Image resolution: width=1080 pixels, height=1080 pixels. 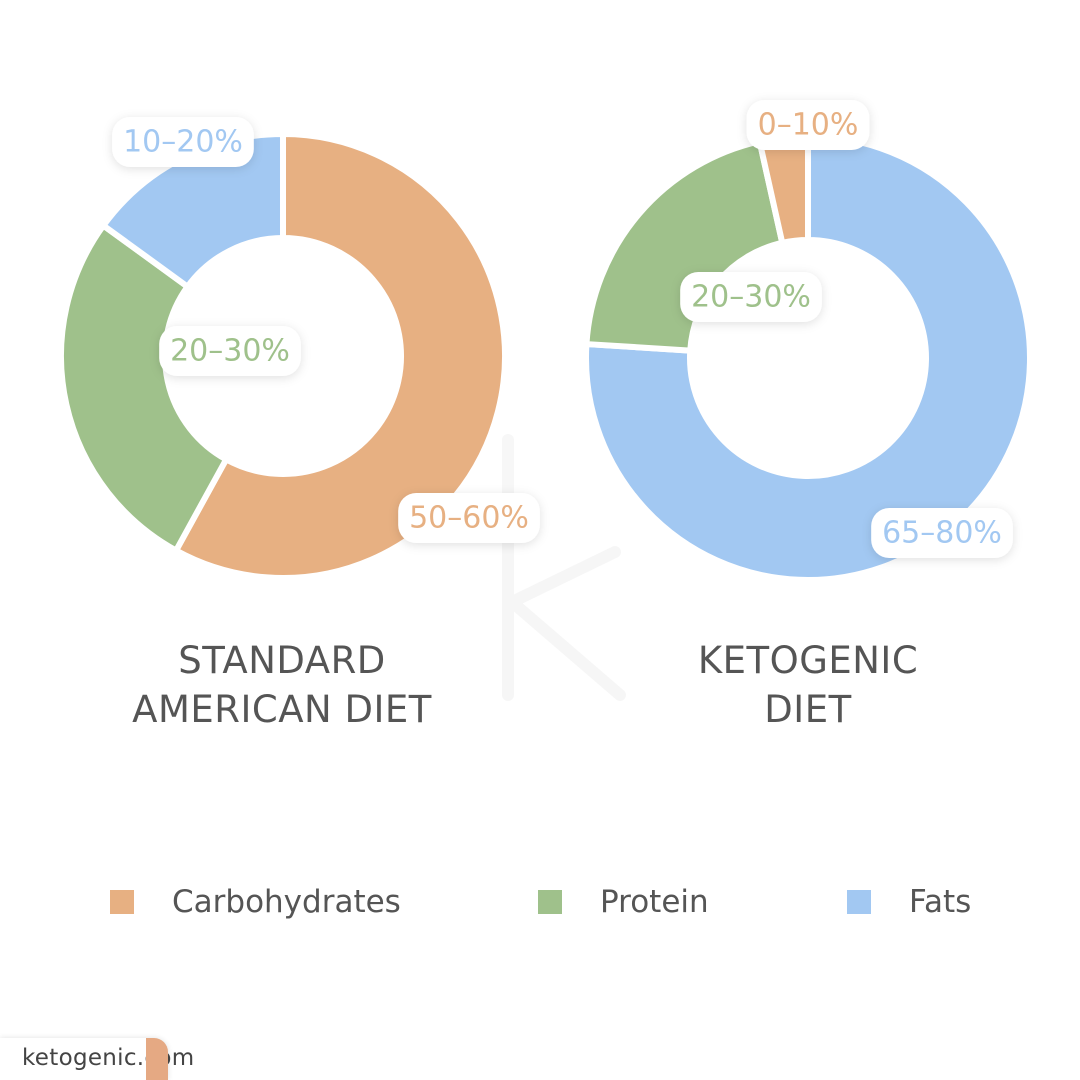 What do you see at coordinates (808, 709) in the screenshot?
I see `chart-title-line: DIET` at bounding box center [808, 709].